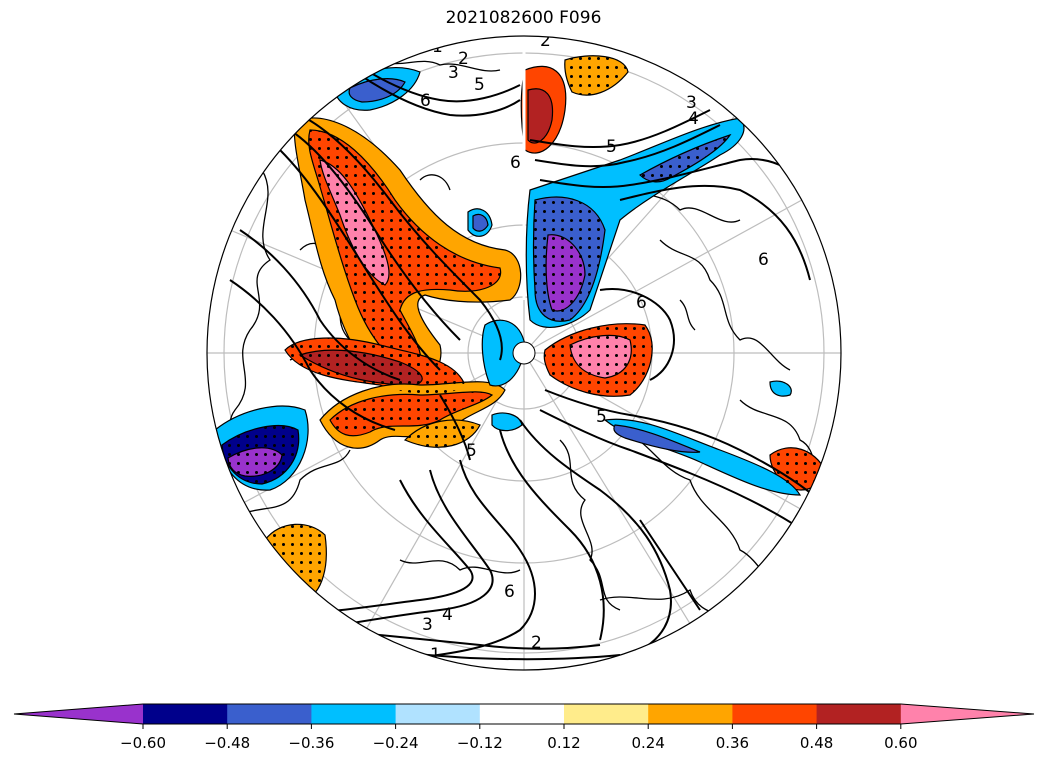  Describe the element at coordinates (647, 743) in the screenshot. I see `colorbar-tick-label: 0.24` at that location.